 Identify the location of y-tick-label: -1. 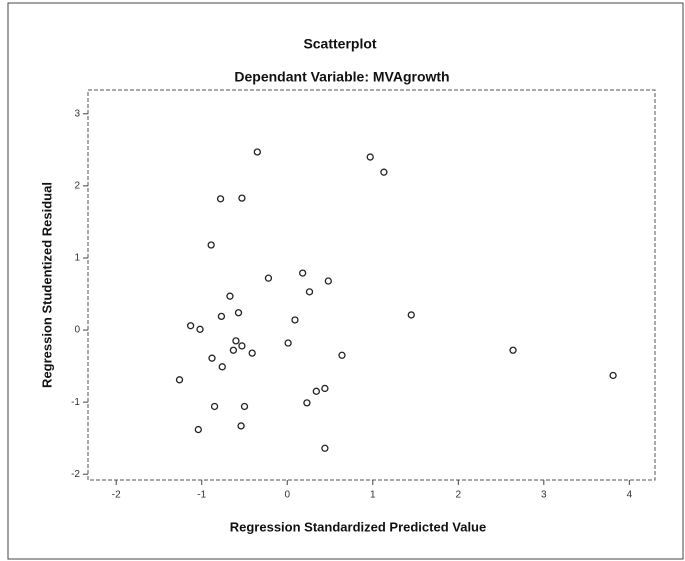
(75, 402).